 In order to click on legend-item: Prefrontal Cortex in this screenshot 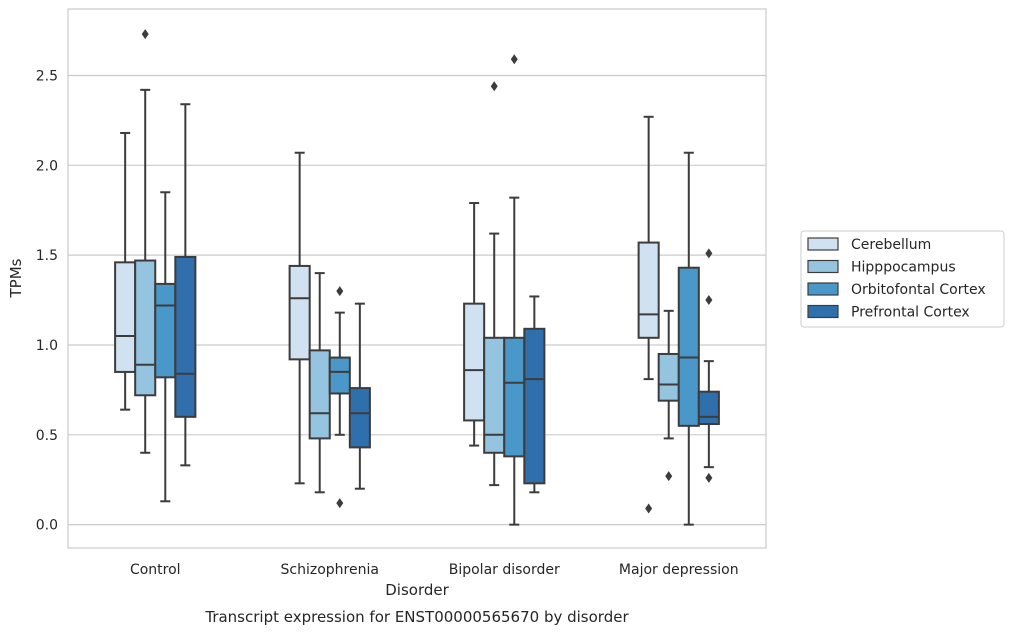, I will do `click(888, 312)`.